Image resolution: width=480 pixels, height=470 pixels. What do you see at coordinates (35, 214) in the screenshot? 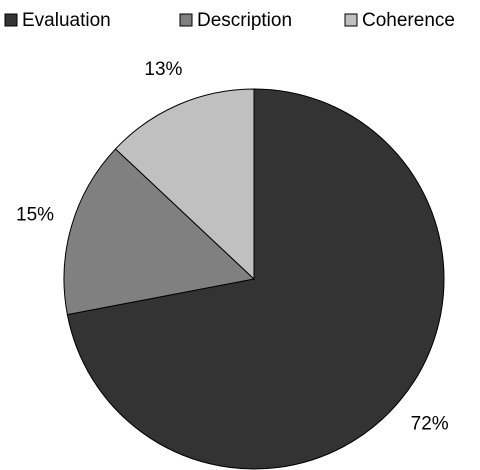
I see `data-label: 15%` at bounding box center [35, 214].